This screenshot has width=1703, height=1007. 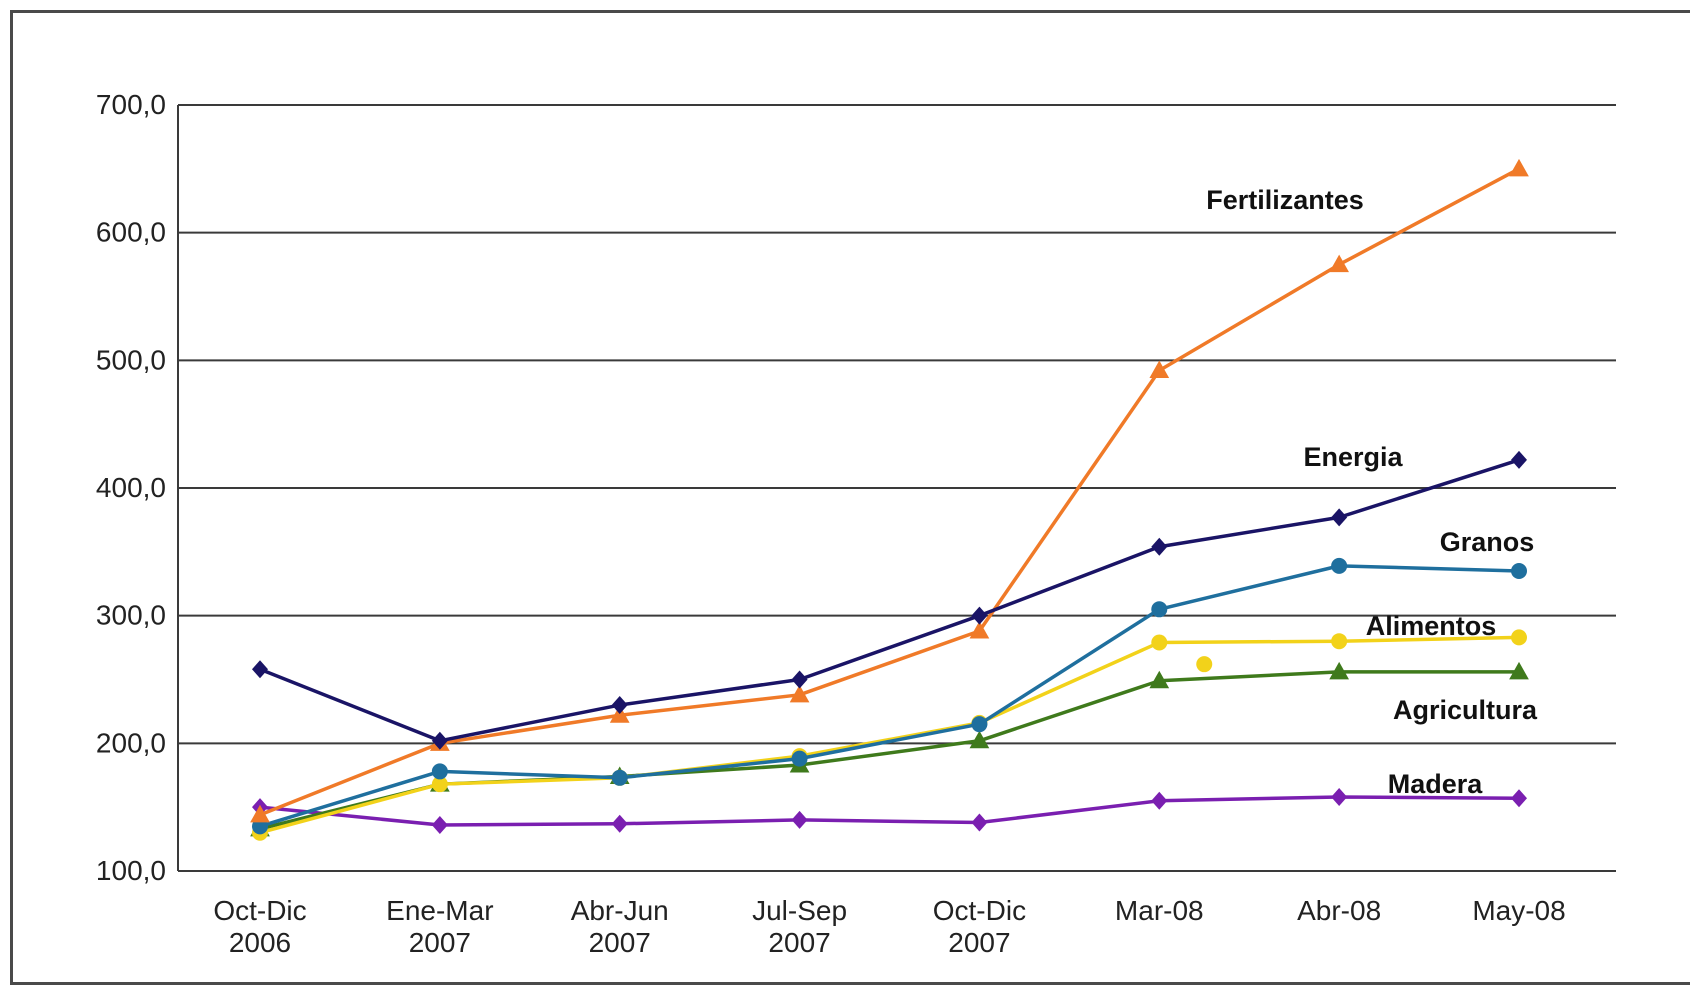 What do you see at coordinates (1518, 910) in the screenshot?
I see `x-tick-label: May-08` at bounding box center [1518, 910].